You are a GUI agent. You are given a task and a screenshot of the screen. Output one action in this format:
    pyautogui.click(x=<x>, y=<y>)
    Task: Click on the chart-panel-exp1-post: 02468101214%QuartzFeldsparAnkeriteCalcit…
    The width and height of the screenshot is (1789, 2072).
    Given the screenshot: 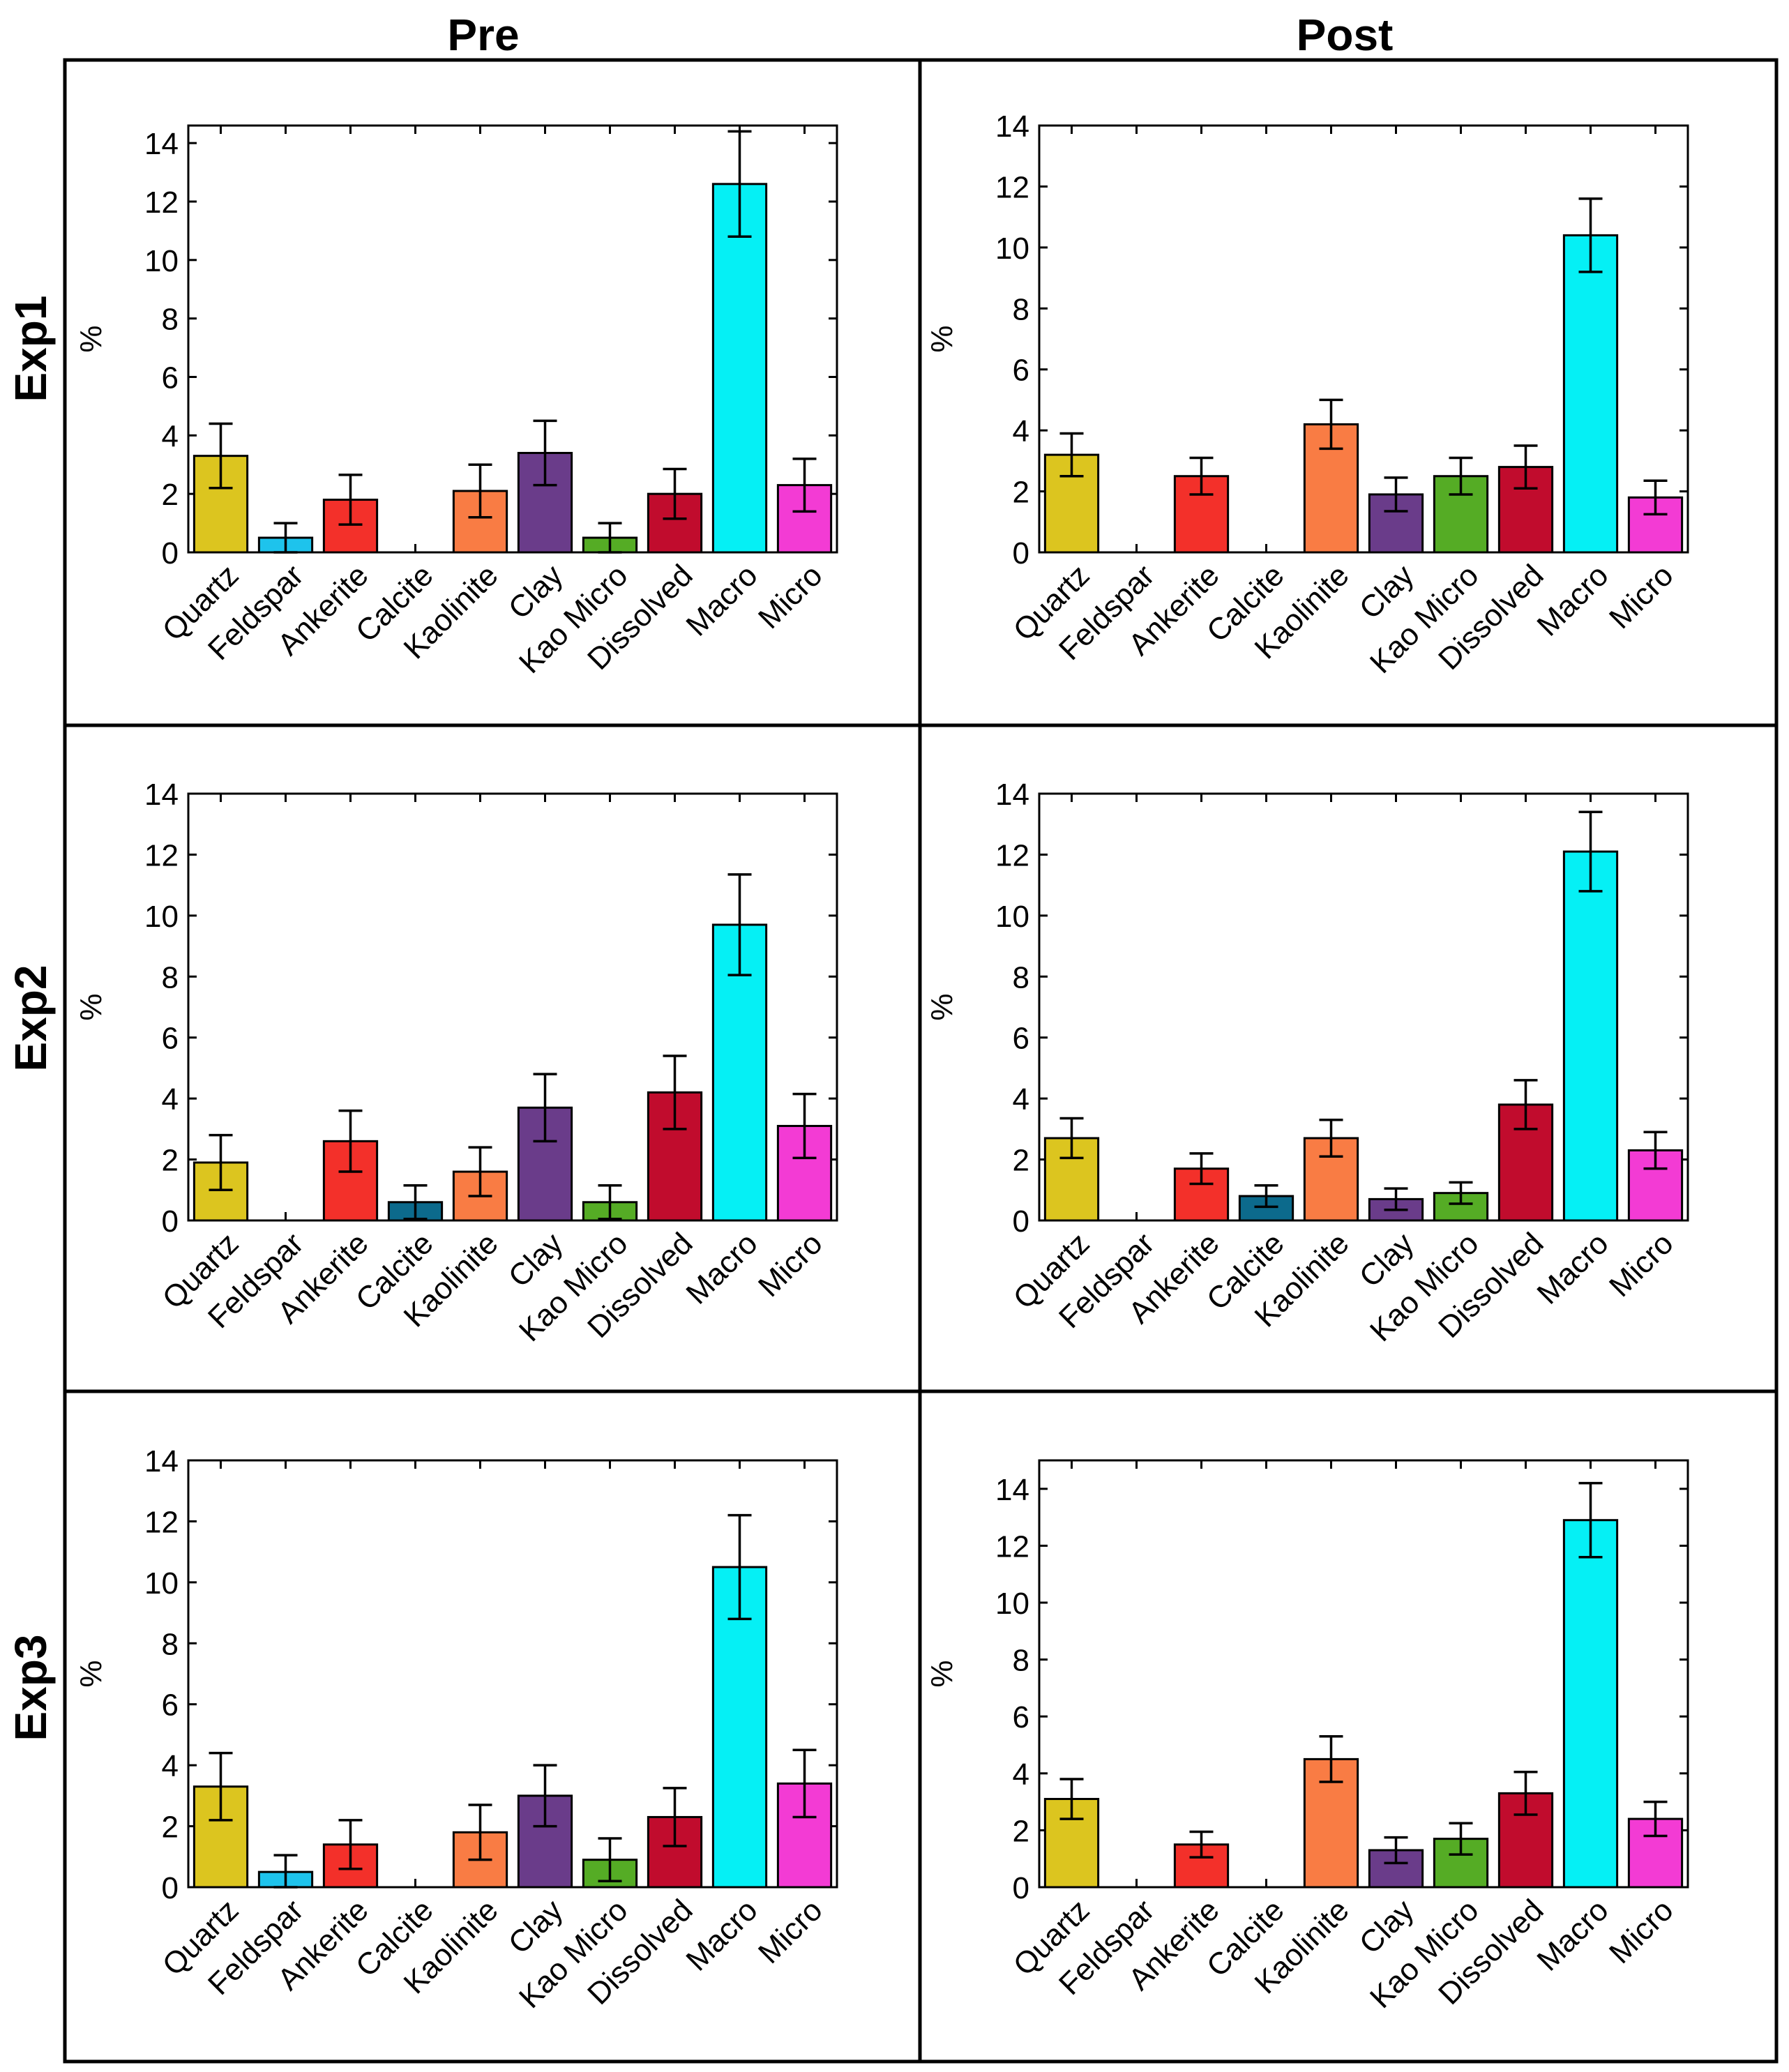 What is the action you would take?
    pyautogui.click(x=1307, y=394)
    